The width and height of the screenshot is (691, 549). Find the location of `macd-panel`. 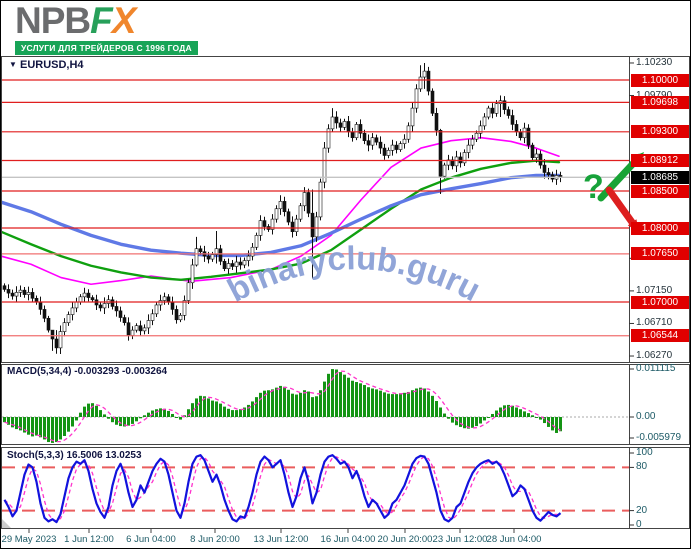

macd-panel is located at coordinates (345, 404).